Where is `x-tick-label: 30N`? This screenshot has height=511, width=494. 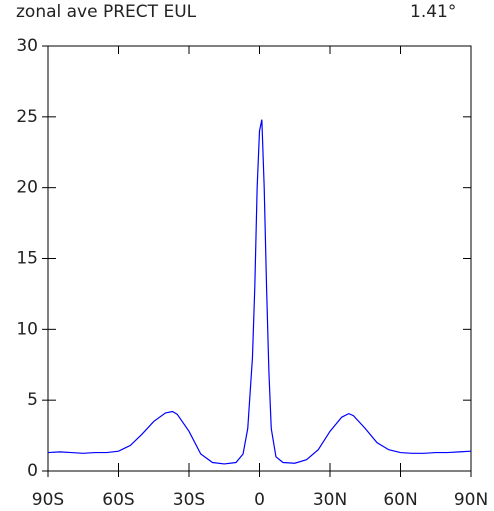 x-tick-label: 30N is located at coordinates (330, 500).